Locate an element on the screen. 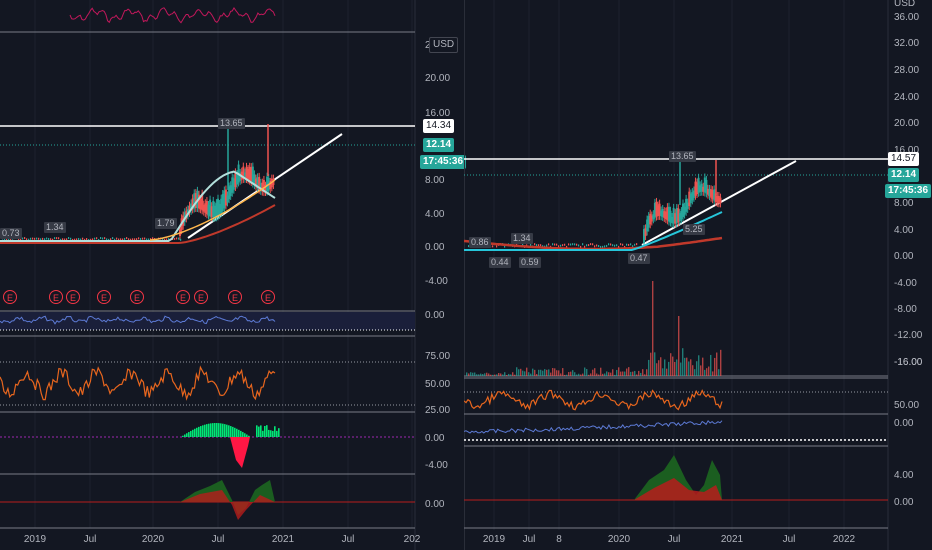 The width and height of the screenshot is (932, 550). x-axis-tick: 2019 is located at coordinates (35, 539).